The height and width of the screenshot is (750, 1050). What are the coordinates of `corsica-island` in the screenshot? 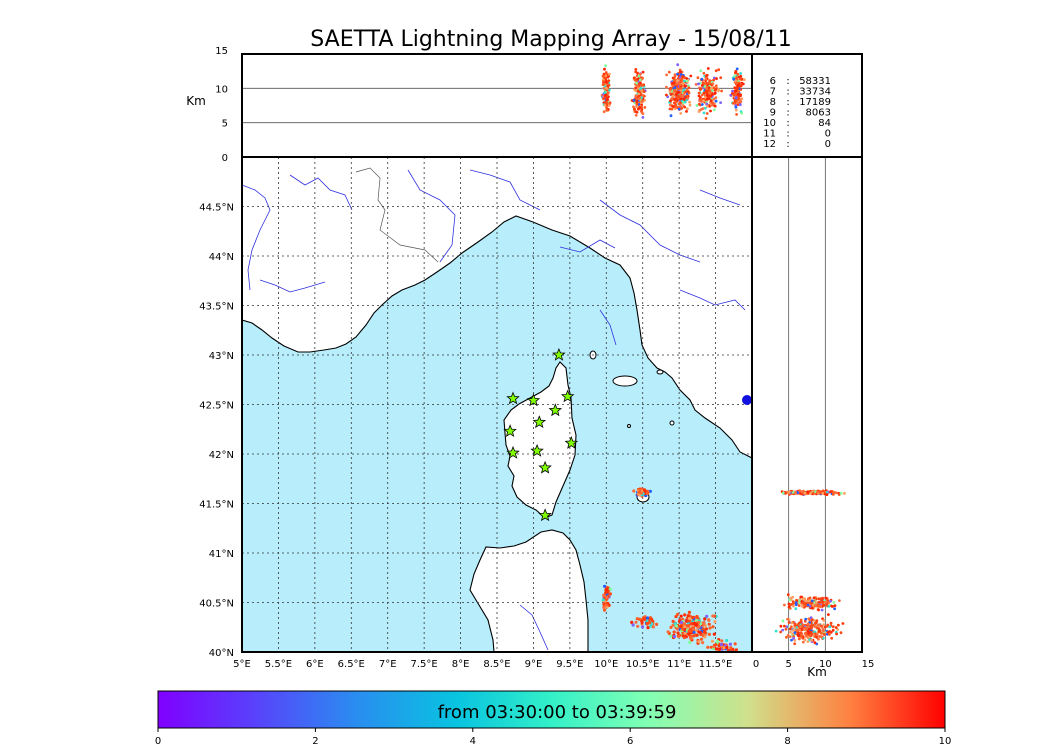 It's located at (540, 440).